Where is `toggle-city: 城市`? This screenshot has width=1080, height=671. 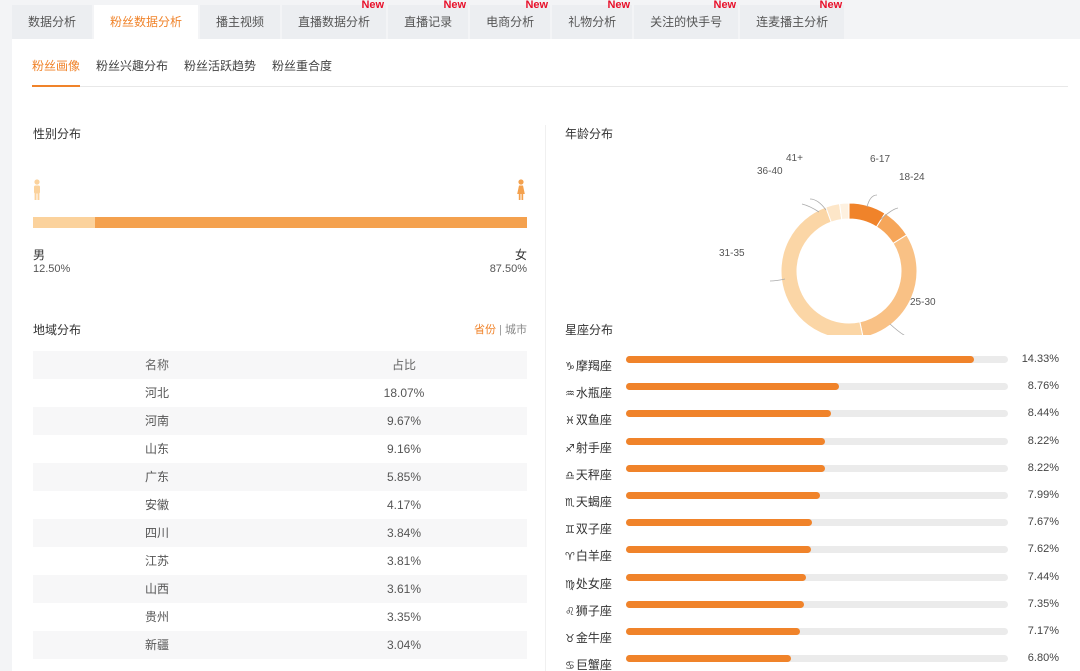 toggle-city: 城市 is located at coordinates (516, 330).